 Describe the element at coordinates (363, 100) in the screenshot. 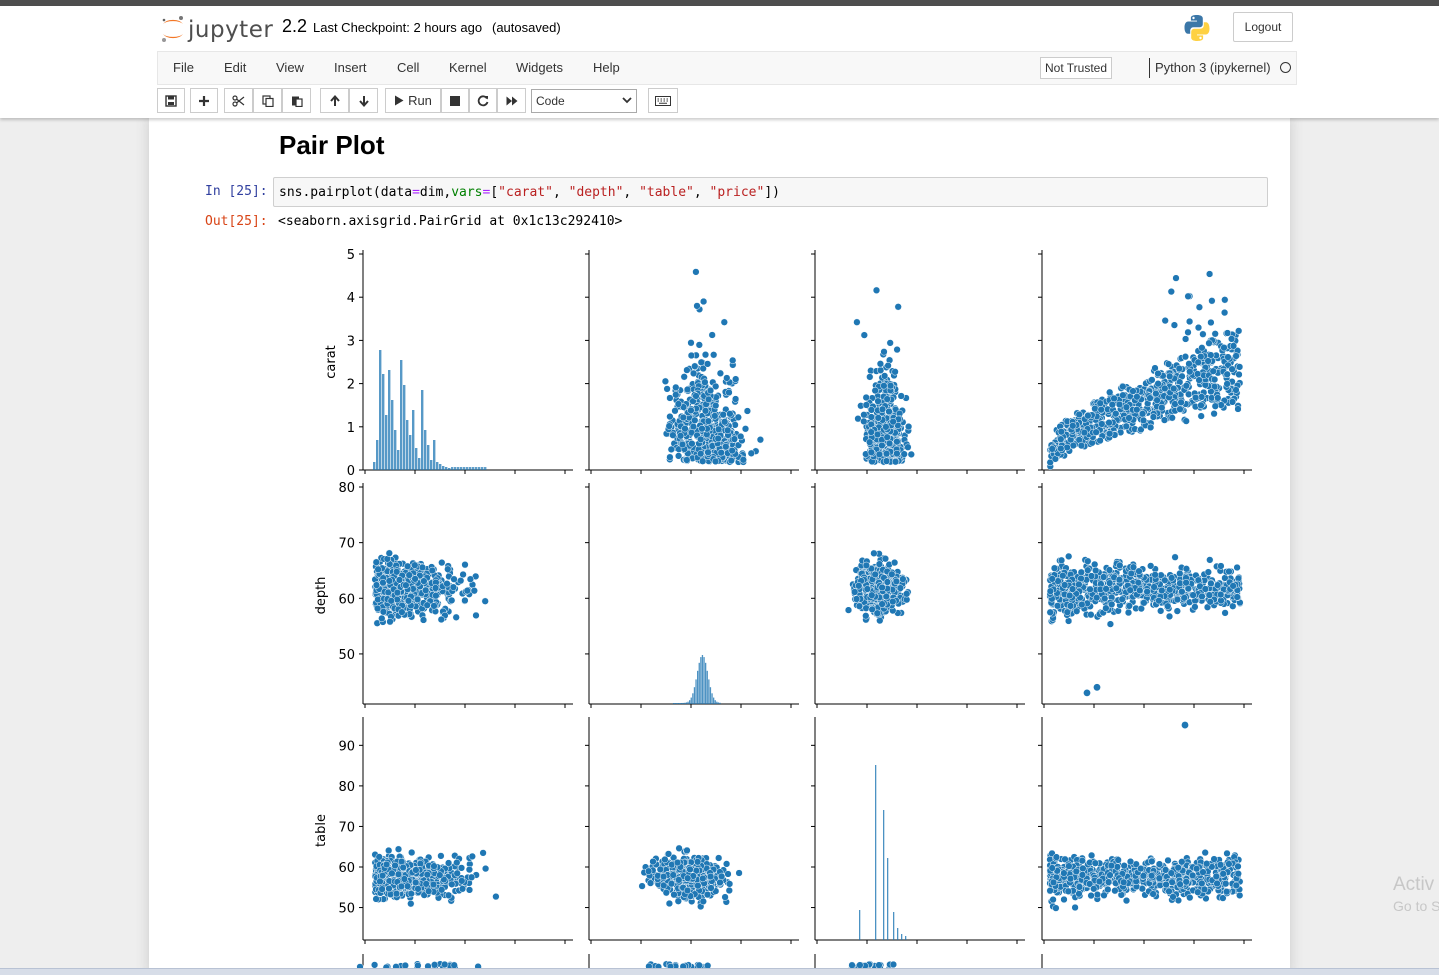

I see `move-down-button` at that location.